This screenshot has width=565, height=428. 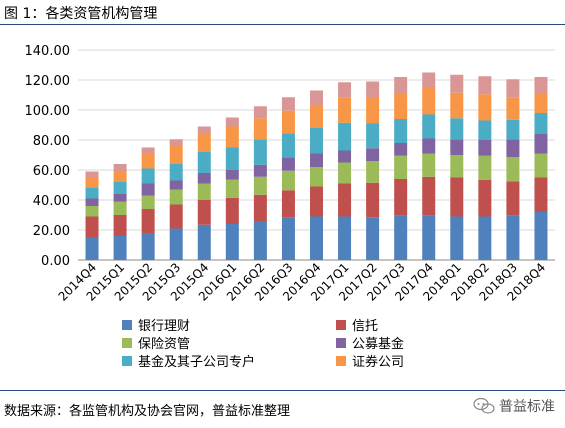 What do you see at coordinates (51, 231) in the screenshot?
I see `y-tick-label: 20.00` at bounding box center [51, 231].